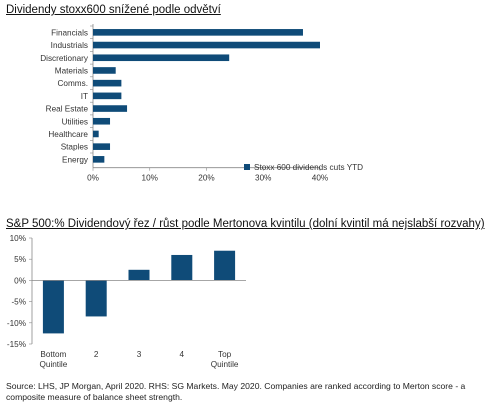 The image size is (500, 410). I want to click on bar-it, so click(107, 96).